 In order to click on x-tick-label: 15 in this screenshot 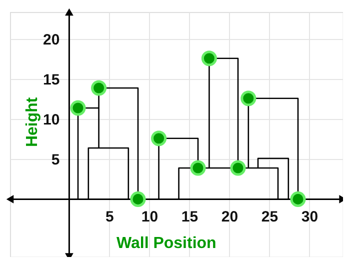, I will do `click(189, 217)`.